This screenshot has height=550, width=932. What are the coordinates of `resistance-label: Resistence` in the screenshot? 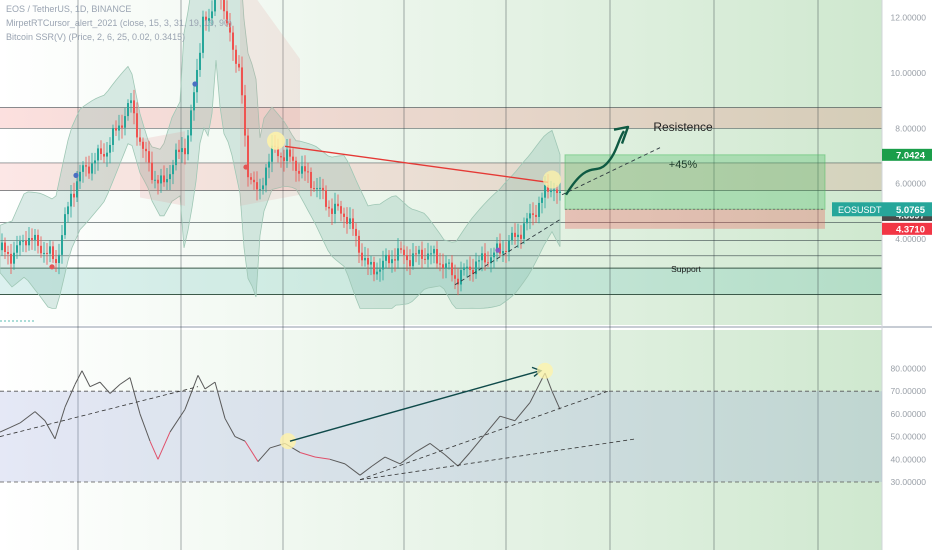 It's located at (683, 127).